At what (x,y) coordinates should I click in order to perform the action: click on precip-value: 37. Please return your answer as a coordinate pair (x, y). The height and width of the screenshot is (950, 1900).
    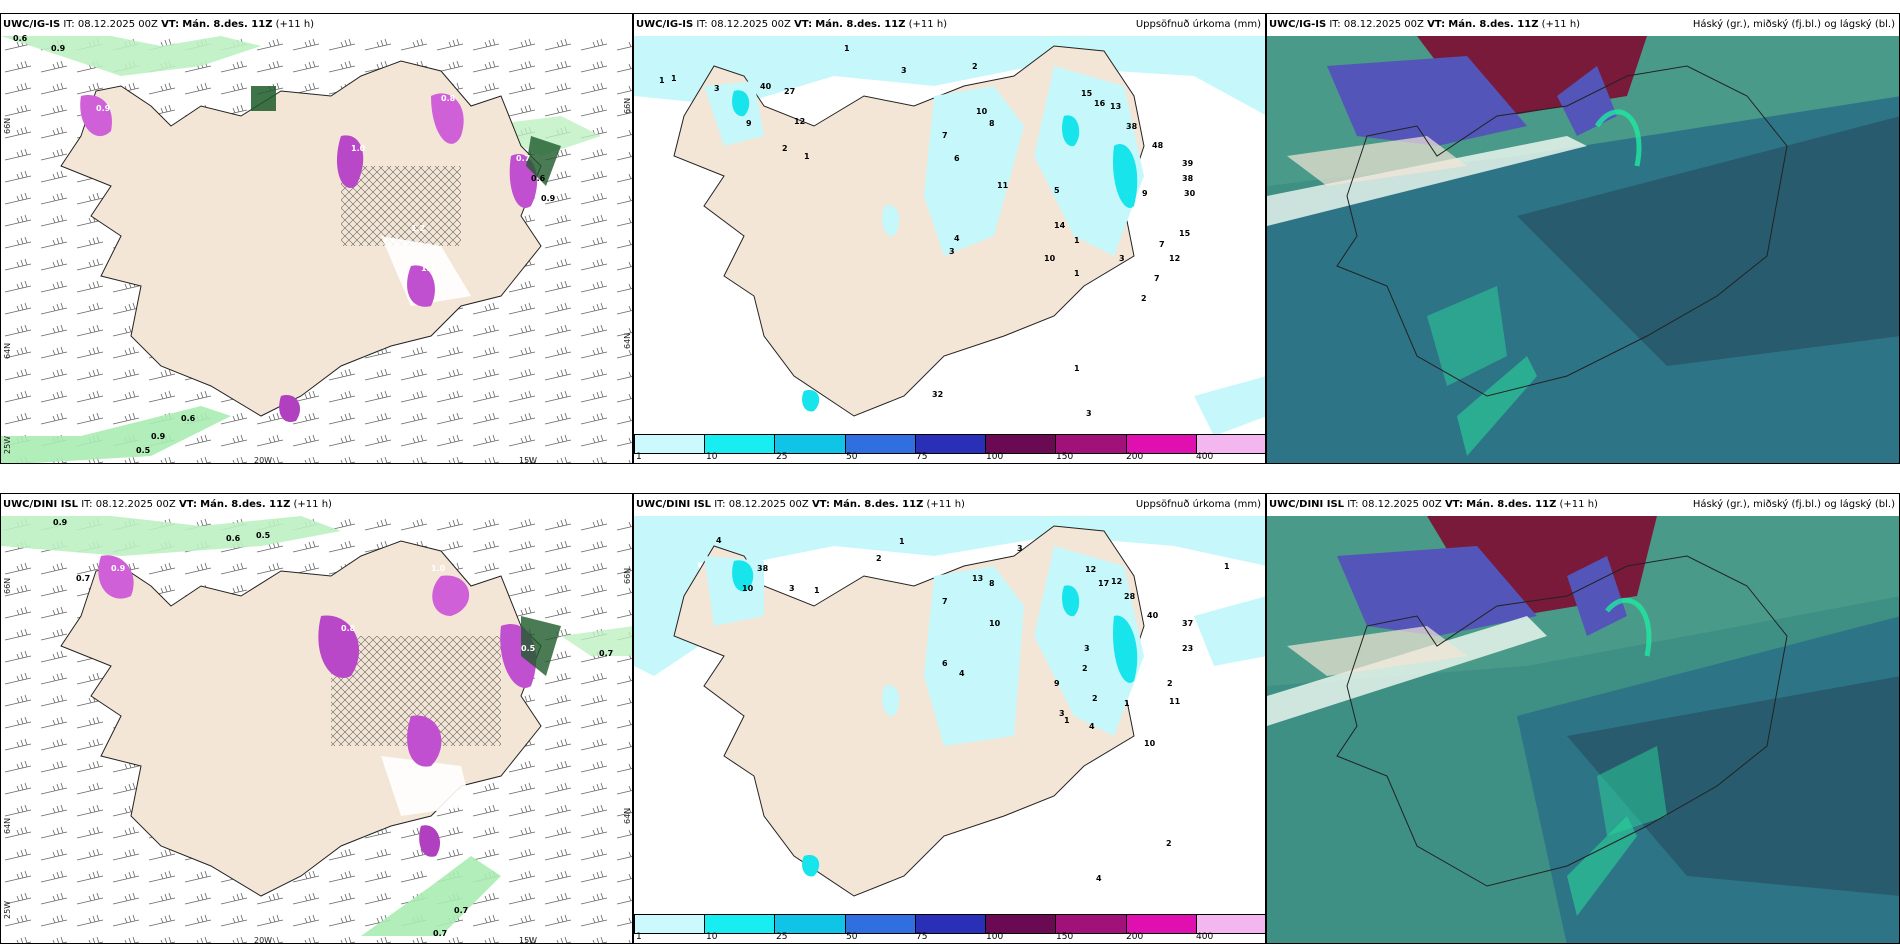
    Looking at the image, I should click on (1188, 623).